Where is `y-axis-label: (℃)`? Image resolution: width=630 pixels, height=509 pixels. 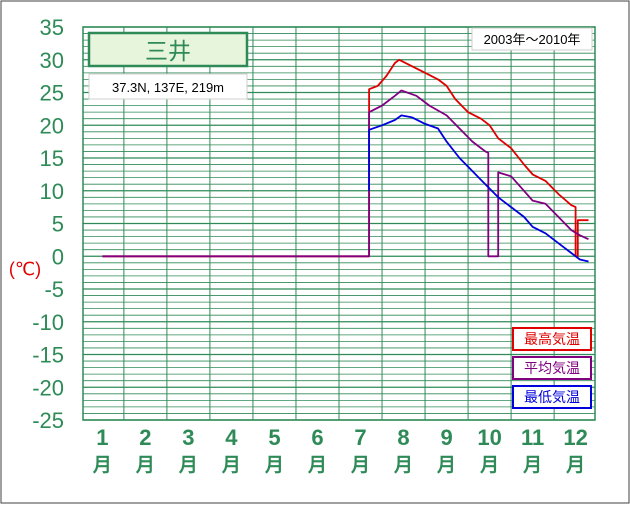 y-axis-label: (℃) is located at coordinates (25, 269).